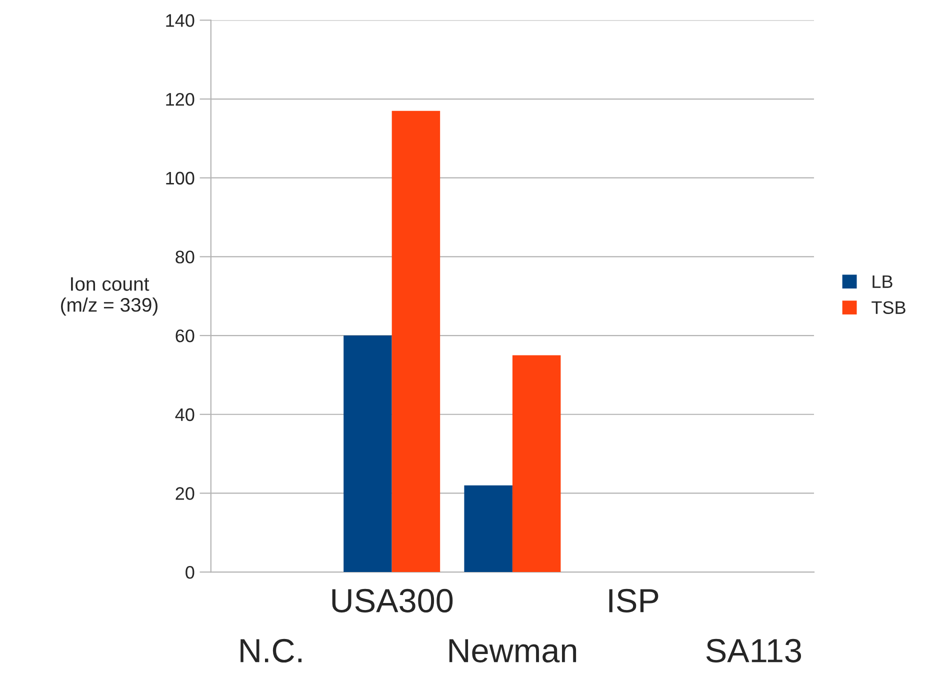 The image size is (925, 673). What do you see at coordinates (180, 20) in the screenshot?
I see `y-tick-label: 140` at bounding box center [180, 20].